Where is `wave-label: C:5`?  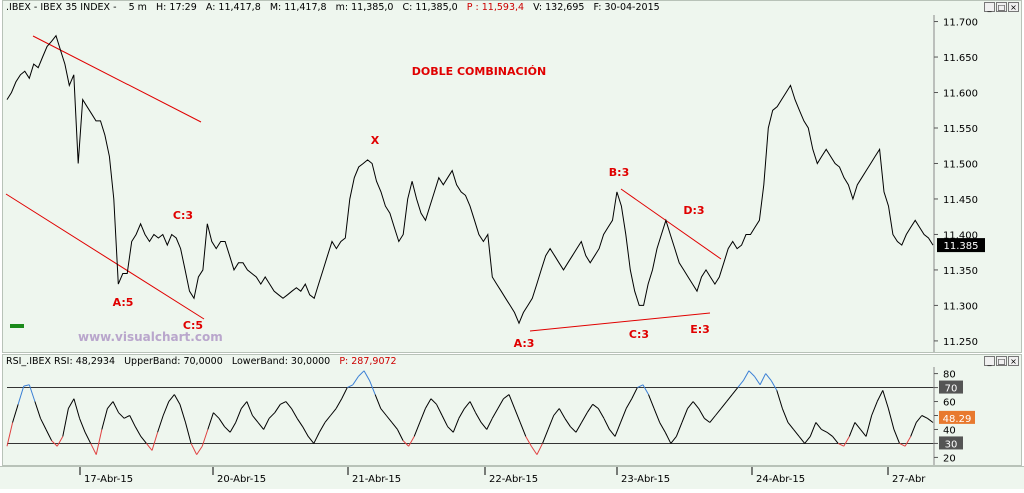
wave-label: C:5 is located at coordinates (193, 325).